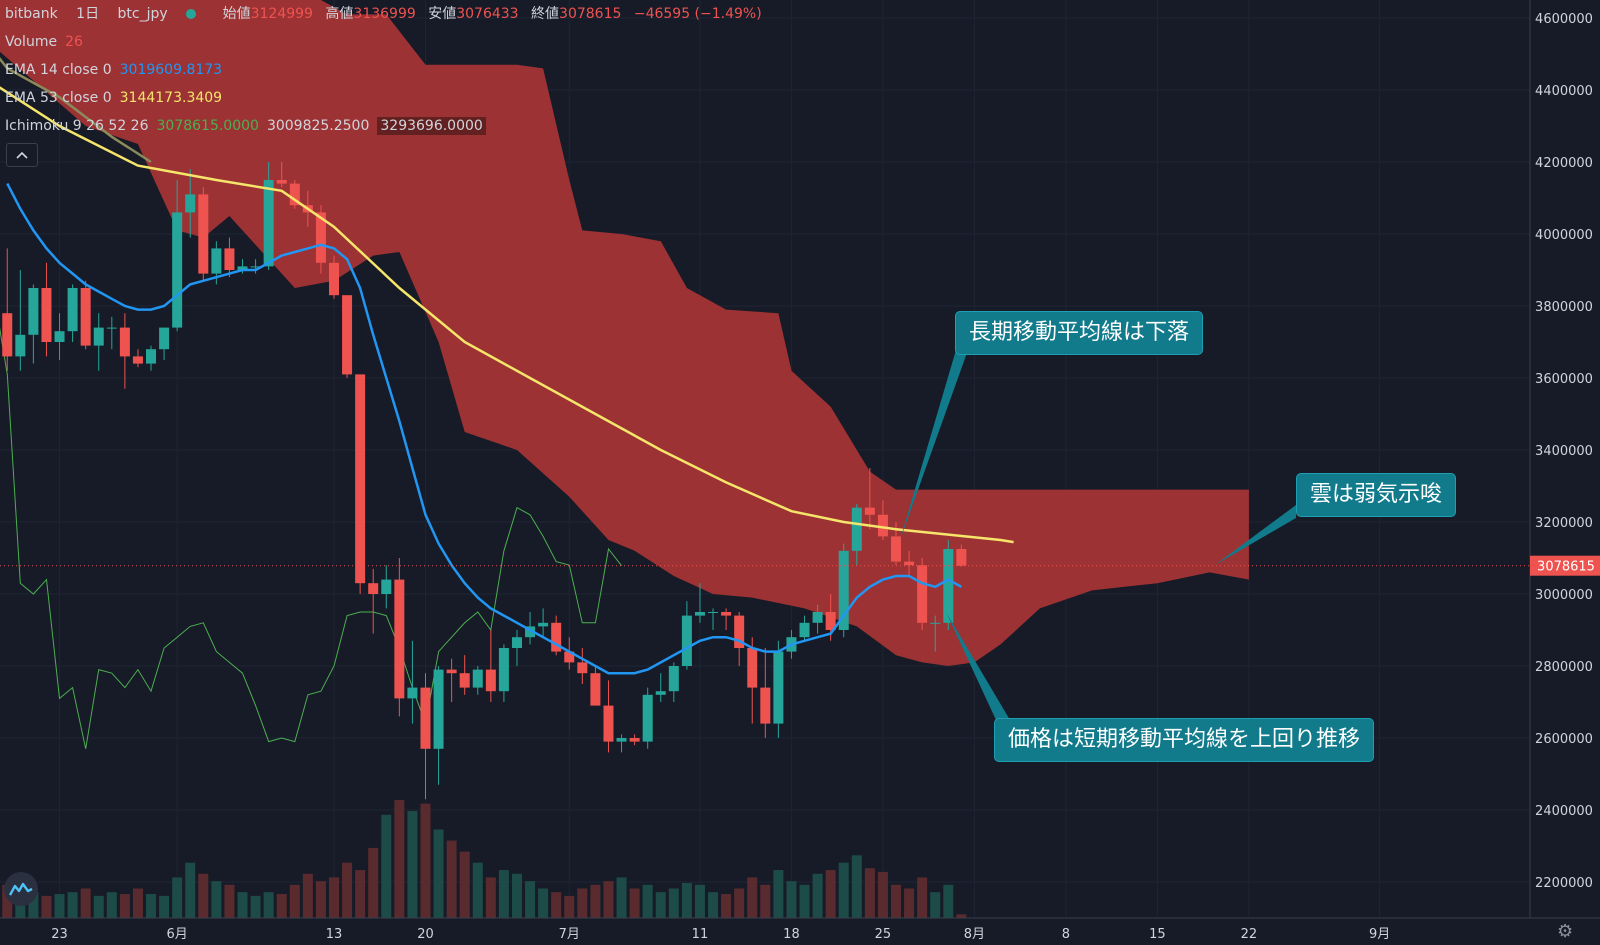 The width and height of the screenshot is (1600, 945). Describe the element at coordinates (442, 14) in the screenshot. I see `low-label: 安値` at that location.